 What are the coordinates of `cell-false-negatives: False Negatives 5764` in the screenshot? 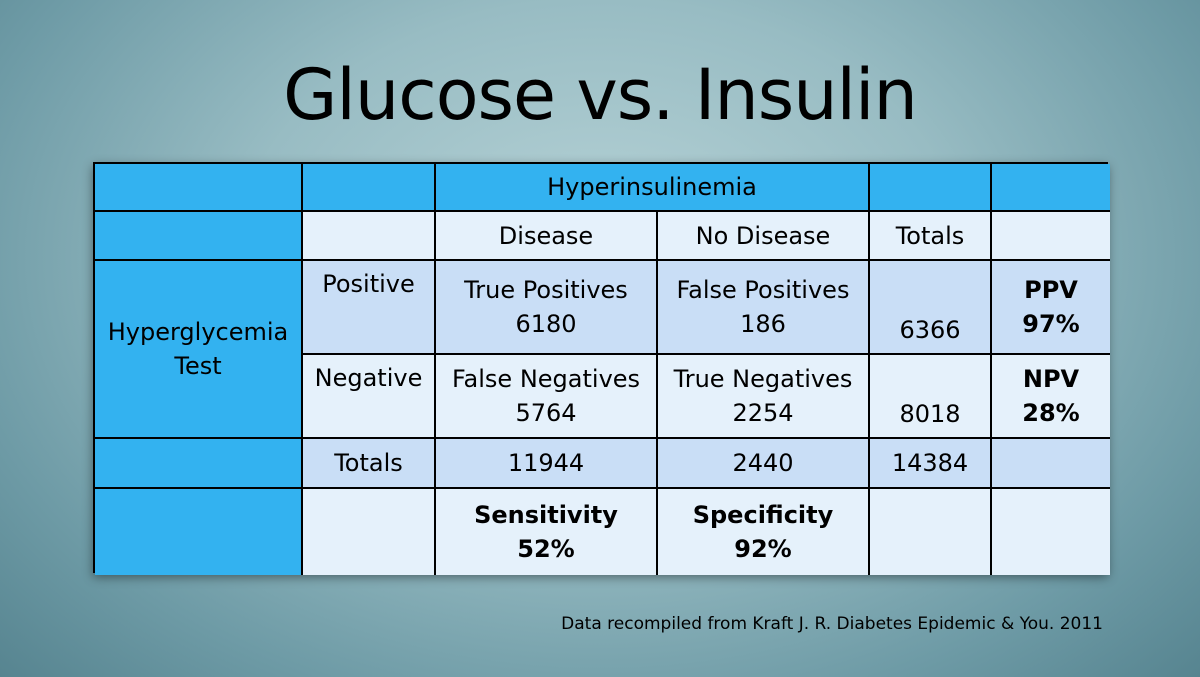 It's located at (547, 397).